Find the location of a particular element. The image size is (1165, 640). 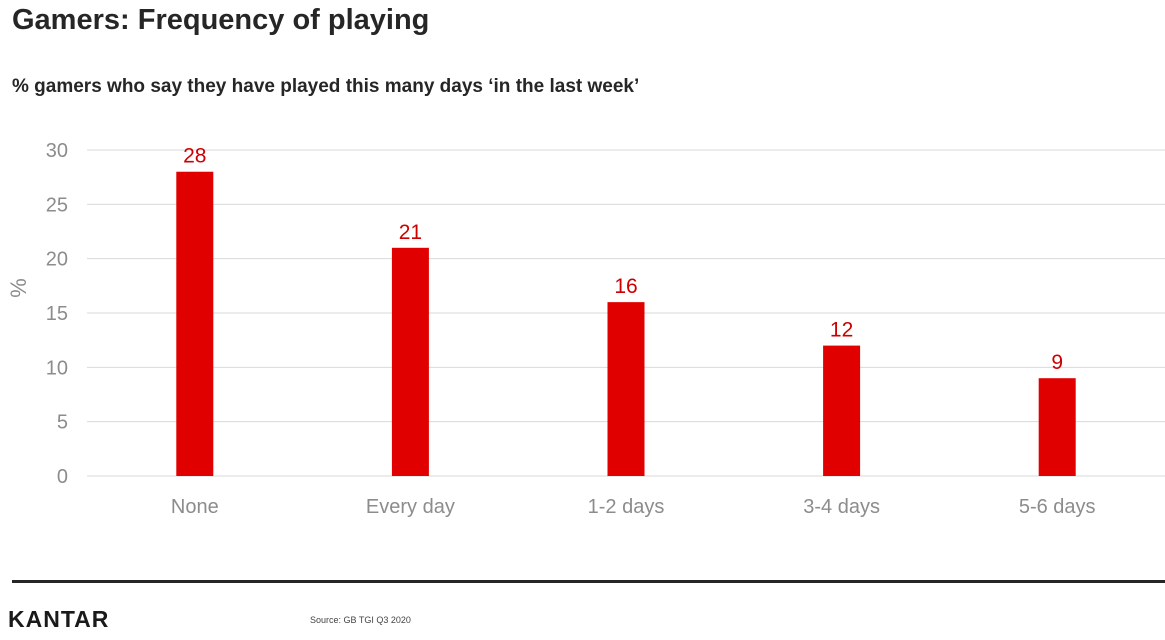

x-tick-label: None is located at coordinates (195, 507).